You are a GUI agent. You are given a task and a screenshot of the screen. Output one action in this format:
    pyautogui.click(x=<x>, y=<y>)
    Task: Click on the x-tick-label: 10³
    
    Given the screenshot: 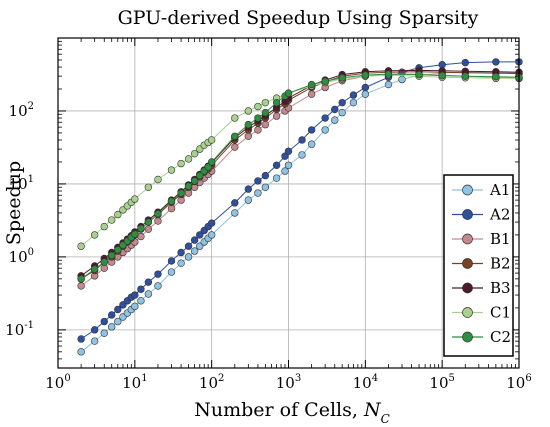 What is the action you would take?
    pyautogui.click(x=288, y=382)
    